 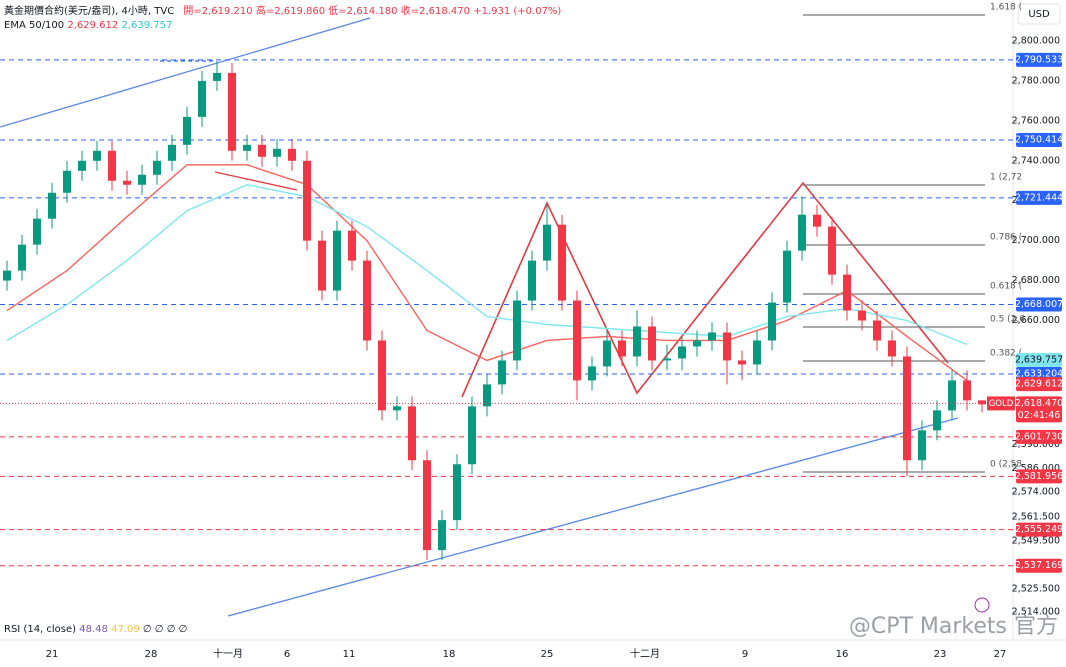 What do you see at coordinates (1039, 197) in the screenshot?
I see `level-label: 2,721.444` at bounding box center [1039, 197].